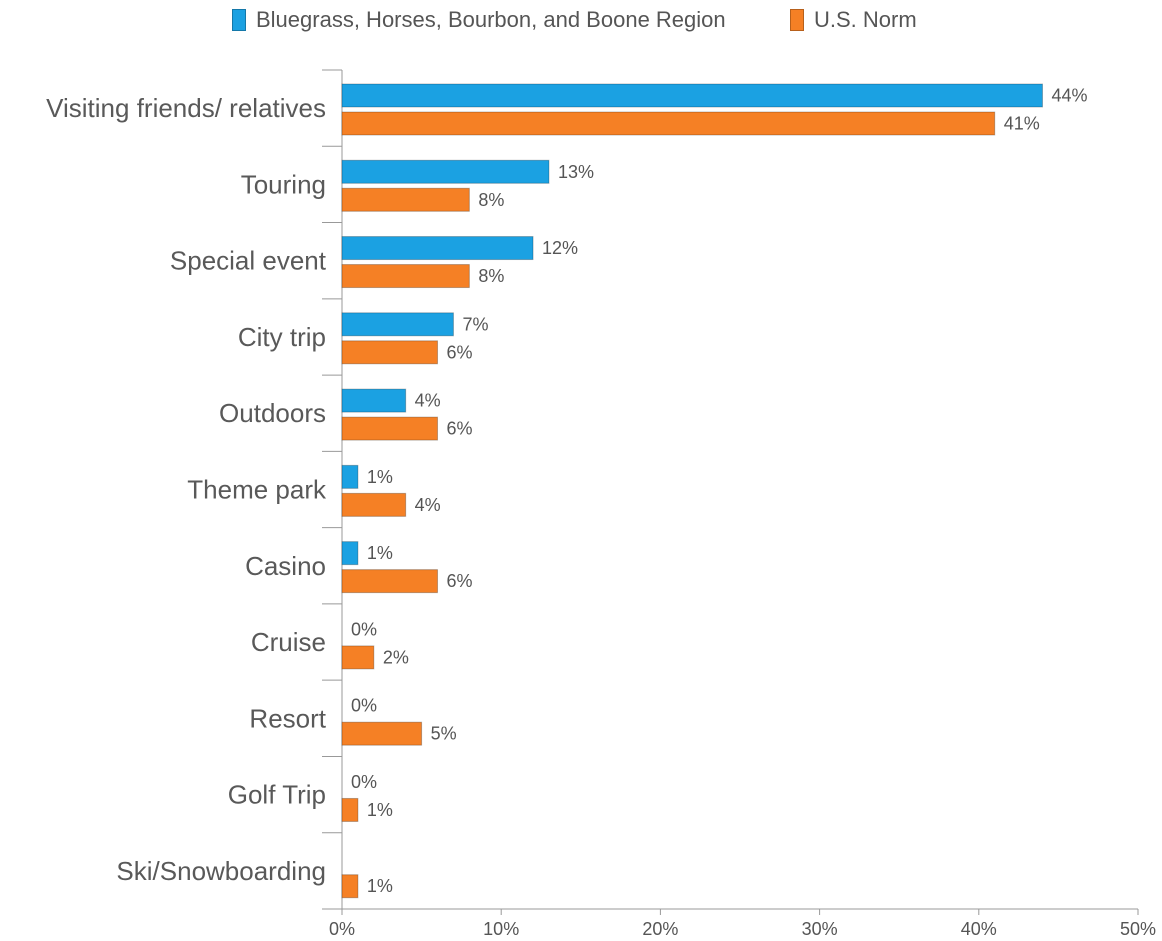 This screenshot has height=941, width=1162. I want to click on category-label: Ski/Snowboarding, so click(221, 871).